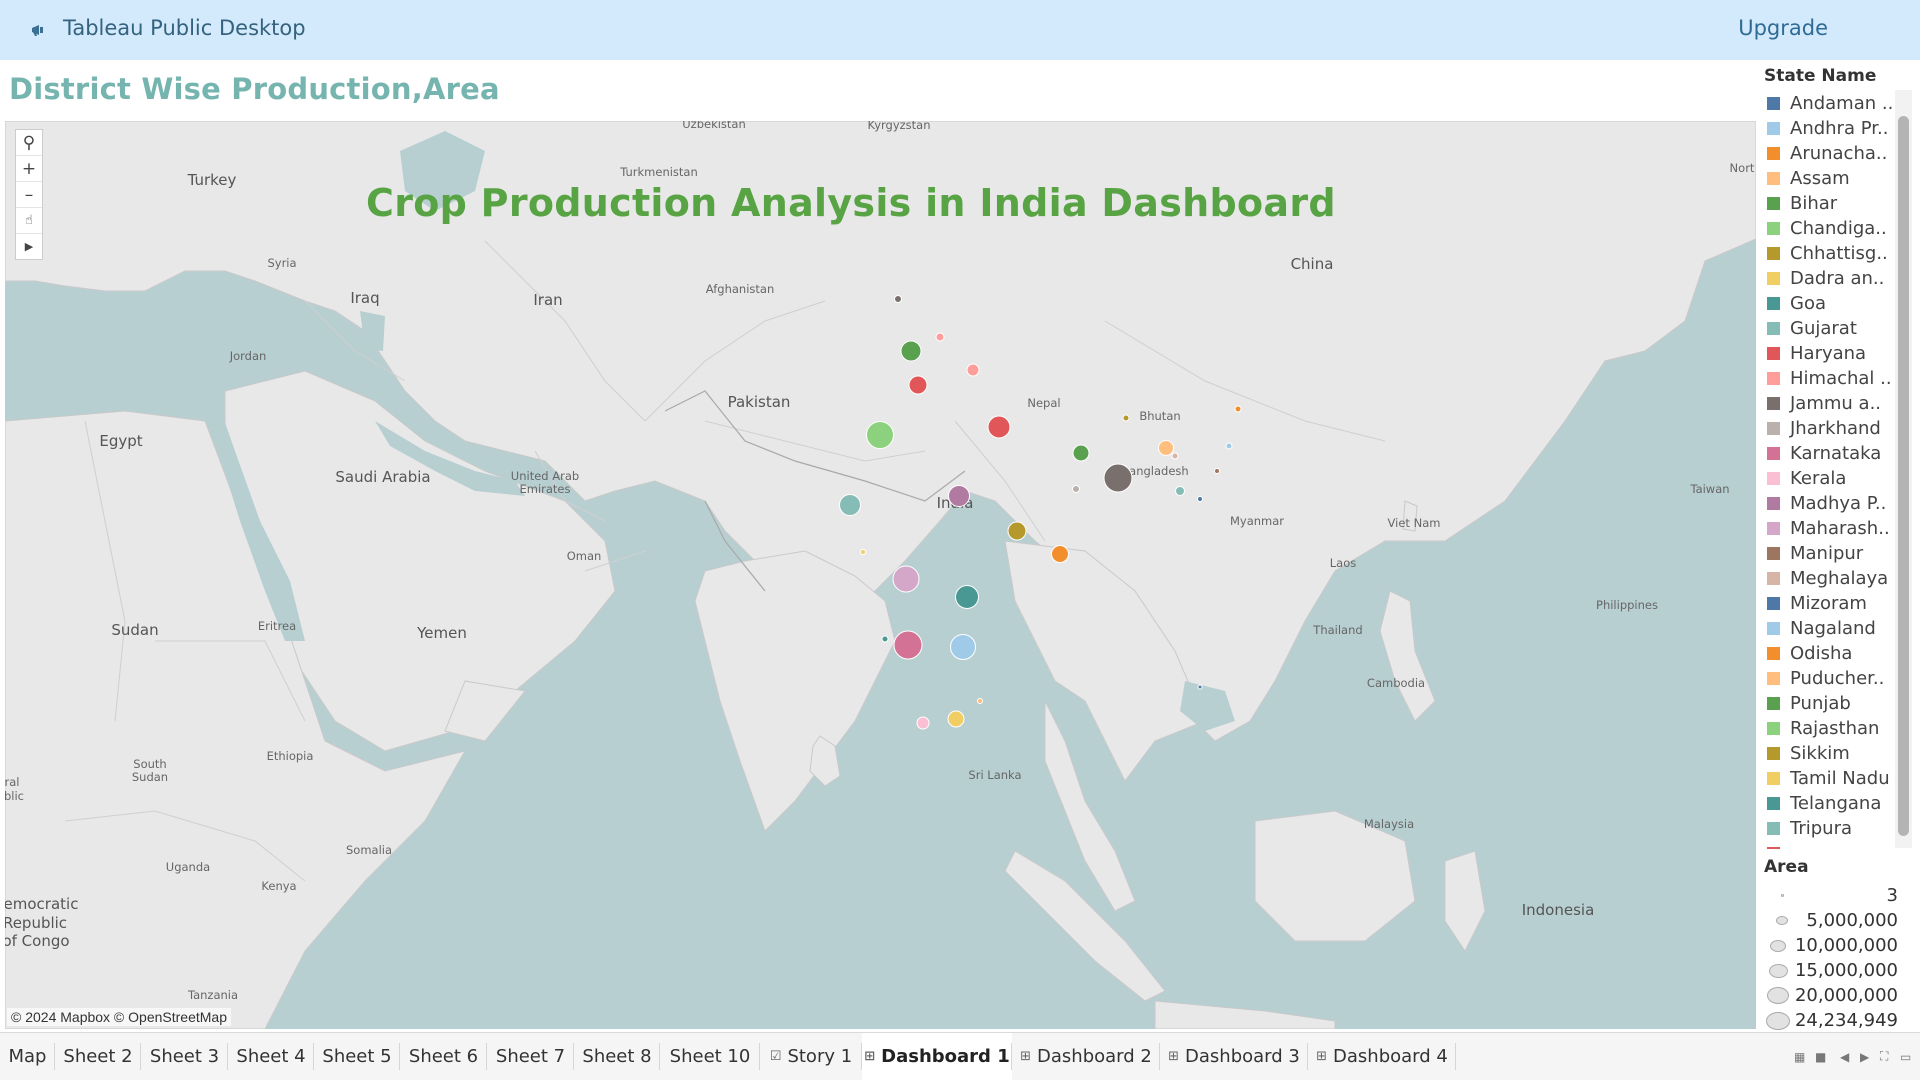 Image resolution: width=1920 pixels, height=1080 pixels. I want to click on tab-sheet-6: Sheet 6, so click(443, 1056).